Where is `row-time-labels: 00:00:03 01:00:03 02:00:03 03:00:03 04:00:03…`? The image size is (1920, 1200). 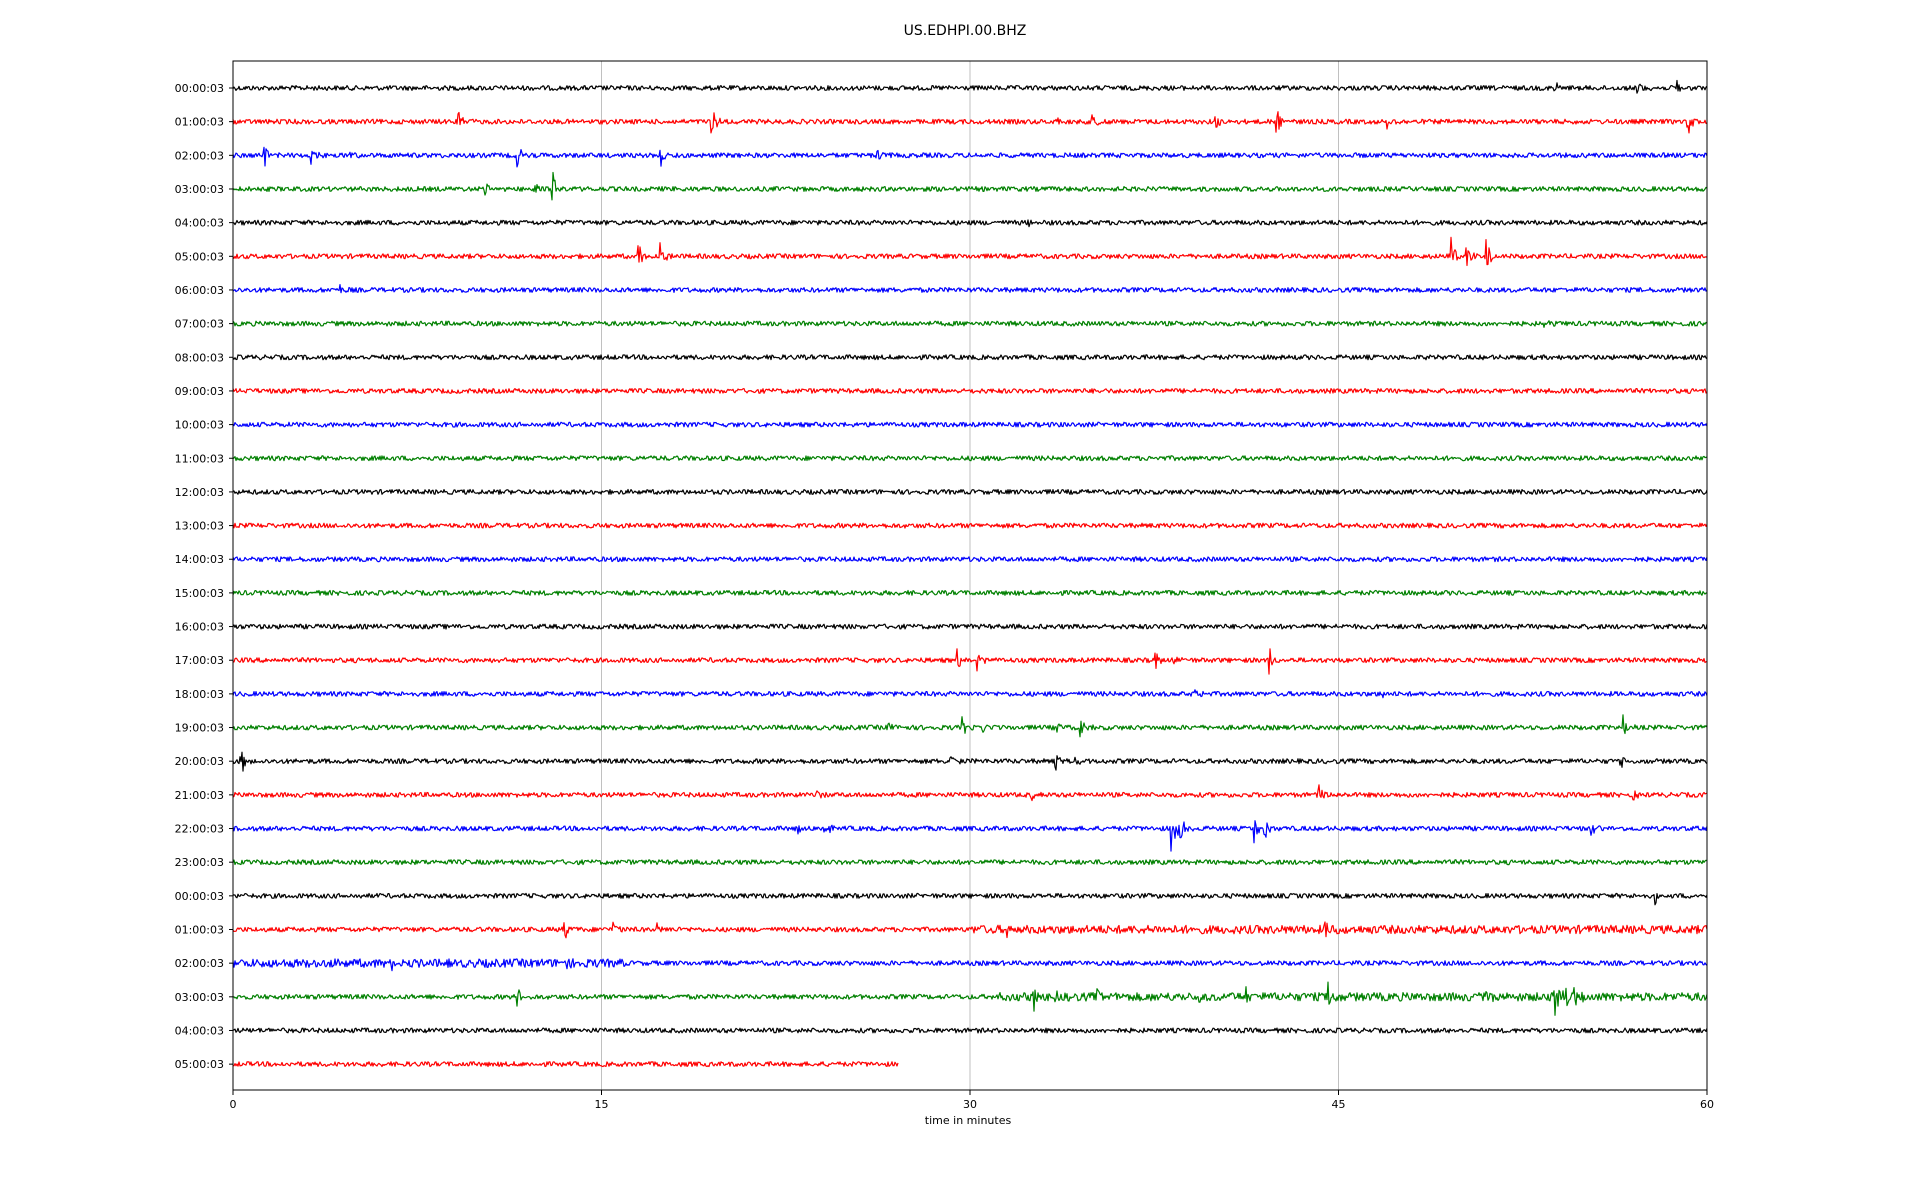
row-time-labels: 00:00:03 01:00:03 02:00:03 03:00:03 04:00:03… is located at coordinates (204, 576).